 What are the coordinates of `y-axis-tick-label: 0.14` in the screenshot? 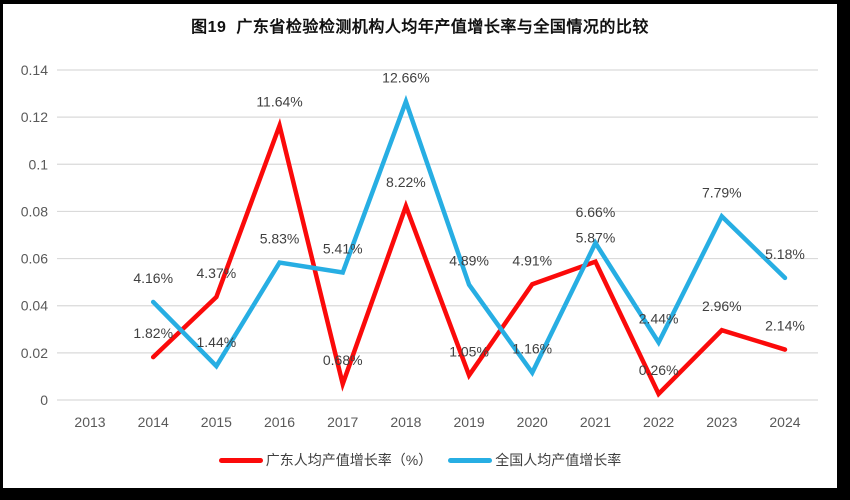 It's located at (34, 70).